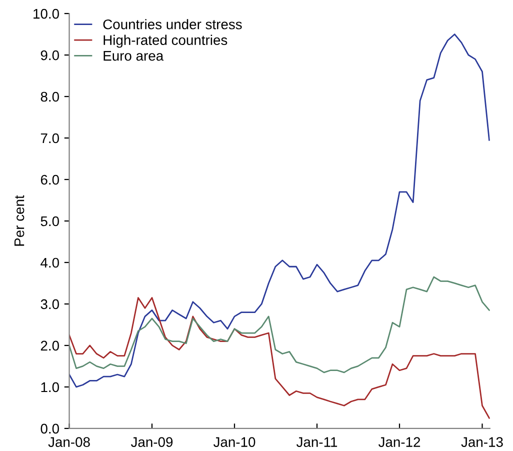  What do you see at coordinates (317, 442) in the screenshot?
I see `x-tick-label: Jan-11` at bounding box center [317, 442].